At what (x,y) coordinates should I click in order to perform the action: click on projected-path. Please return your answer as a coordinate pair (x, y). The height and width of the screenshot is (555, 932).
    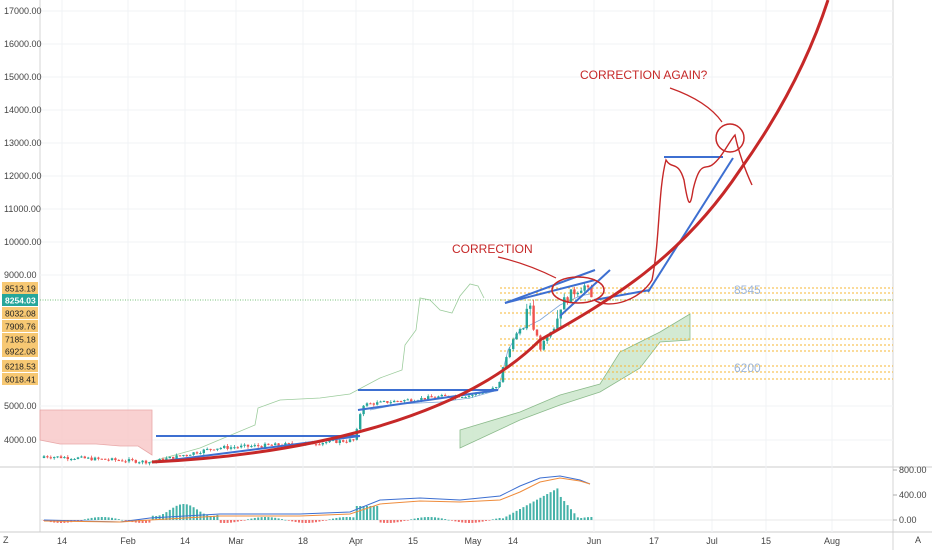
    Looking at the image, I should click on (673, 219).